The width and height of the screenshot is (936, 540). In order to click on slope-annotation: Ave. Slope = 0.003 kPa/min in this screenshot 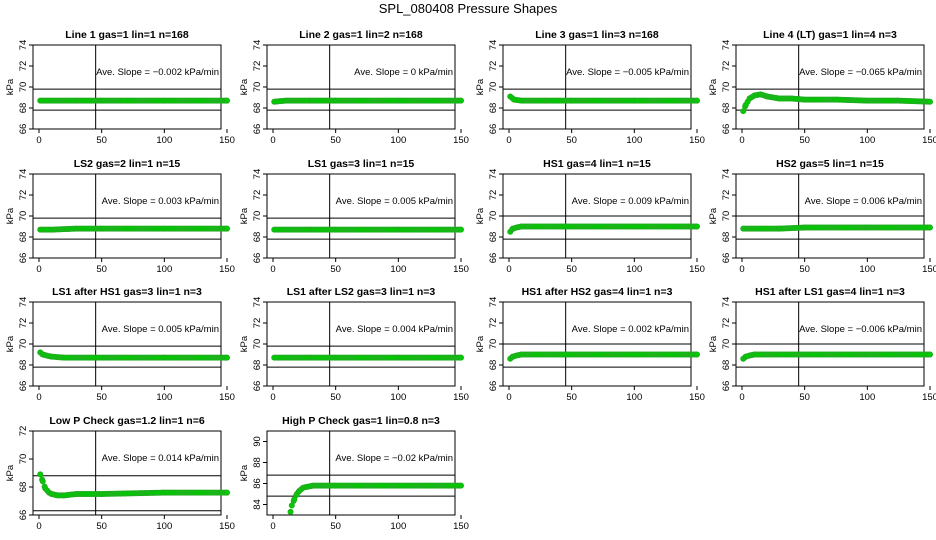, I will do `click(160, 201)`.